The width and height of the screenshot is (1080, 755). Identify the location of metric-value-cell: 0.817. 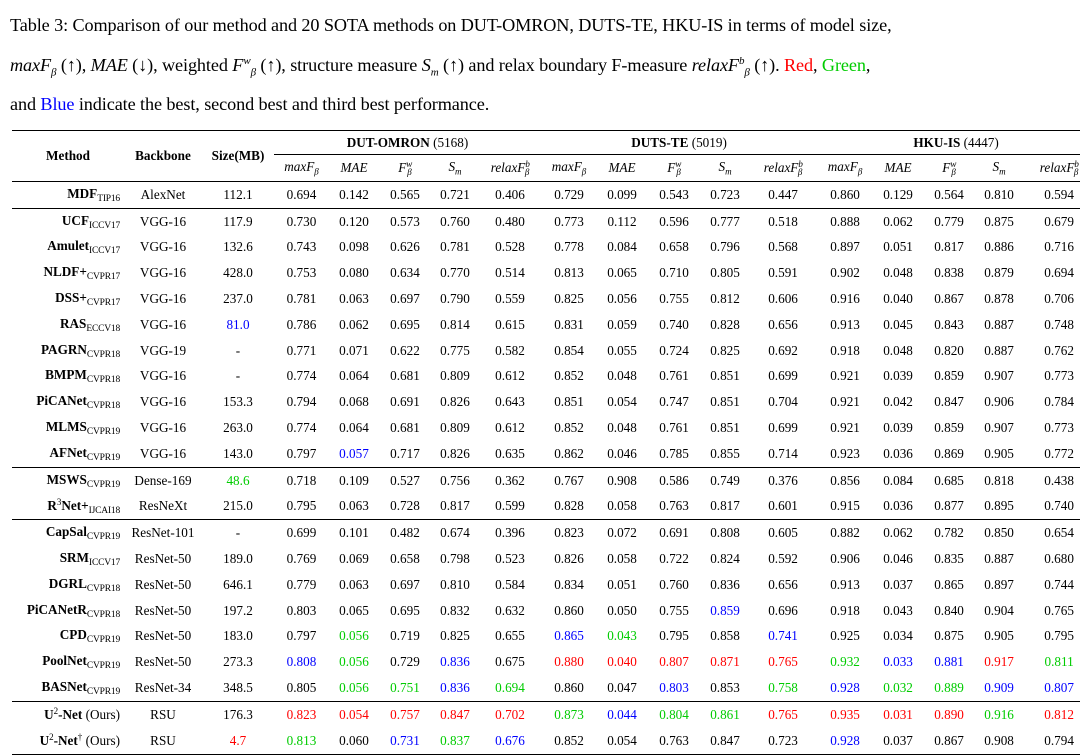
(949, 247).